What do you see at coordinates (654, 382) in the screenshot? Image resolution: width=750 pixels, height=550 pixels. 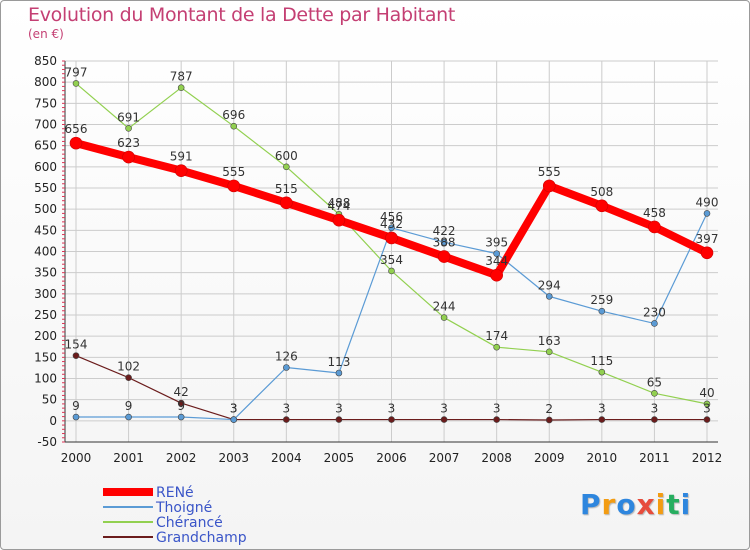 I see `data-label: 65` at bounding box center [654, 382].